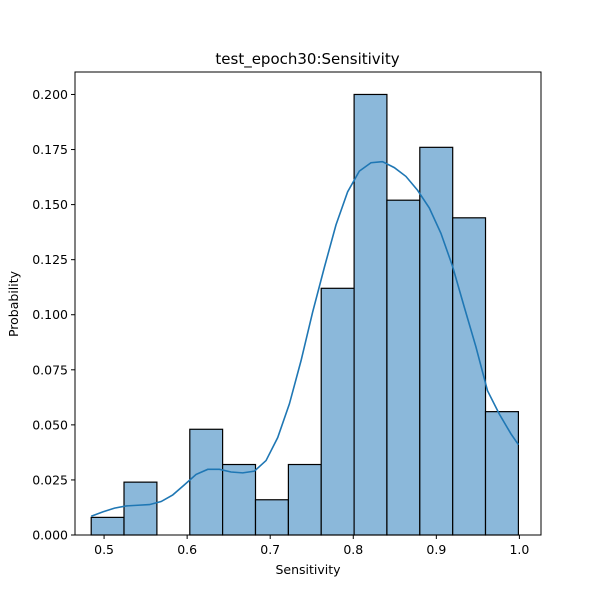  I want to click on x-tick-label: 1.0, so click(519, 549).